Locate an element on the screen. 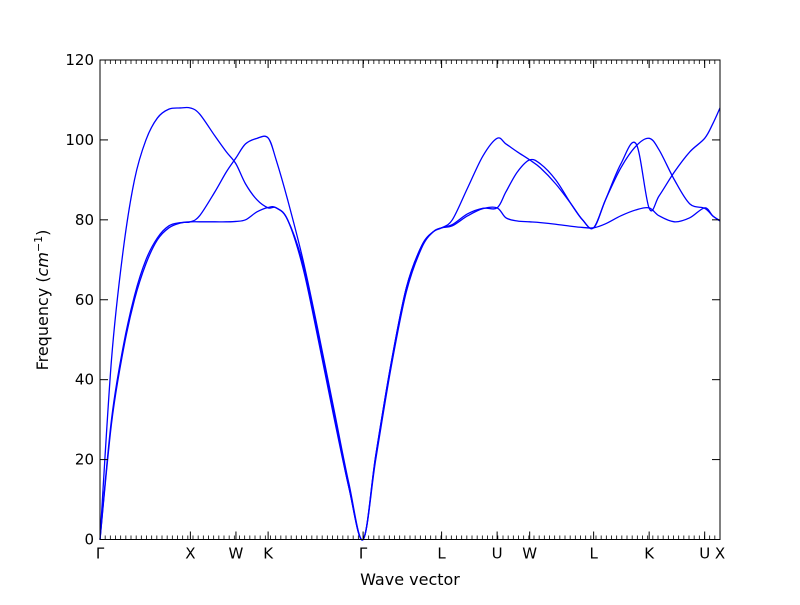  y-axis-label-unit: cm is located at coordinates (42, 264).